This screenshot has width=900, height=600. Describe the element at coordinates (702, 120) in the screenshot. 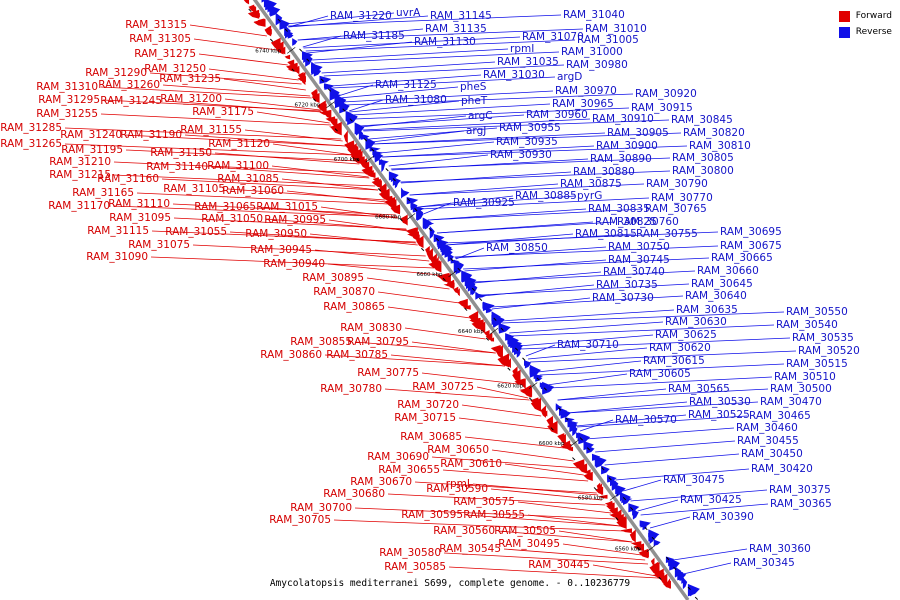

I see `reverse-gene-label: RAM_30845` at that location.